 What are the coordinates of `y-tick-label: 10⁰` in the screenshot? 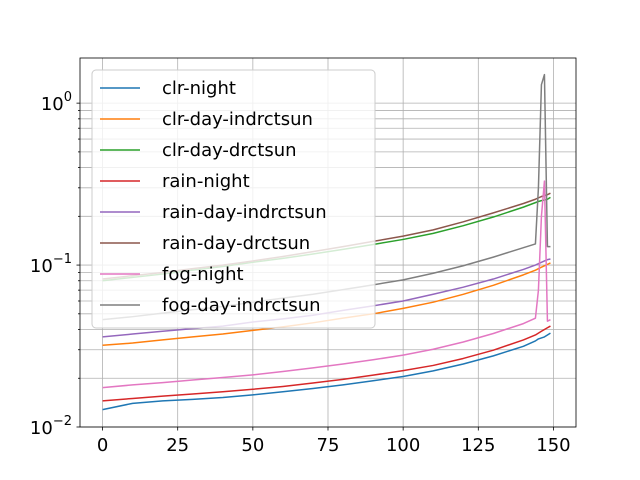 It's located at (56, 102).